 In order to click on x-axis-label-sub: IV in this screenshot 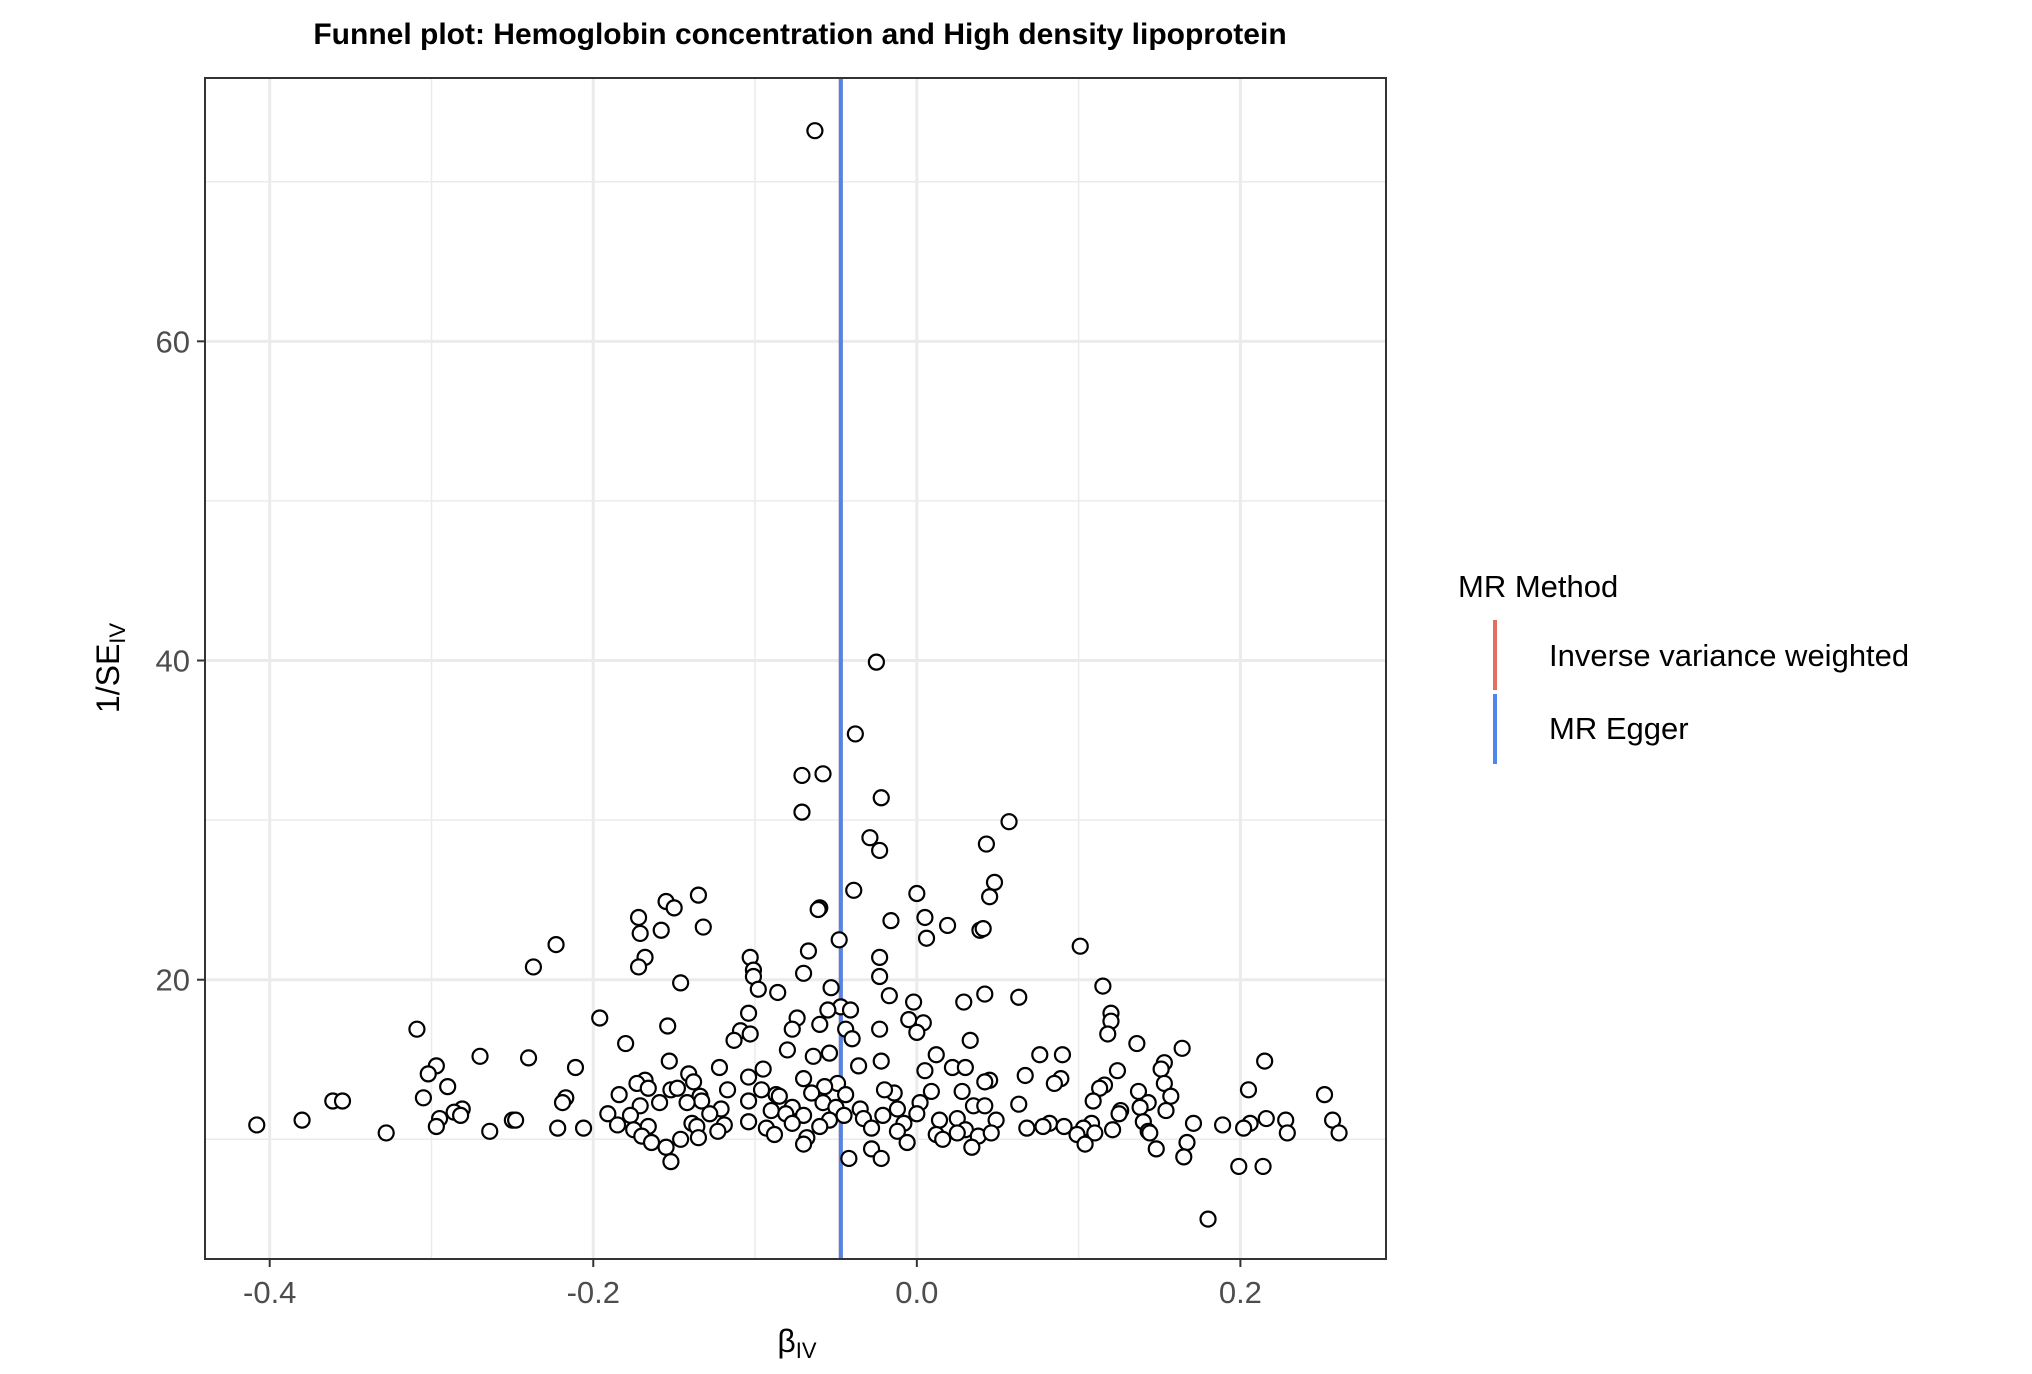, I will do `click(806, 1350)`.